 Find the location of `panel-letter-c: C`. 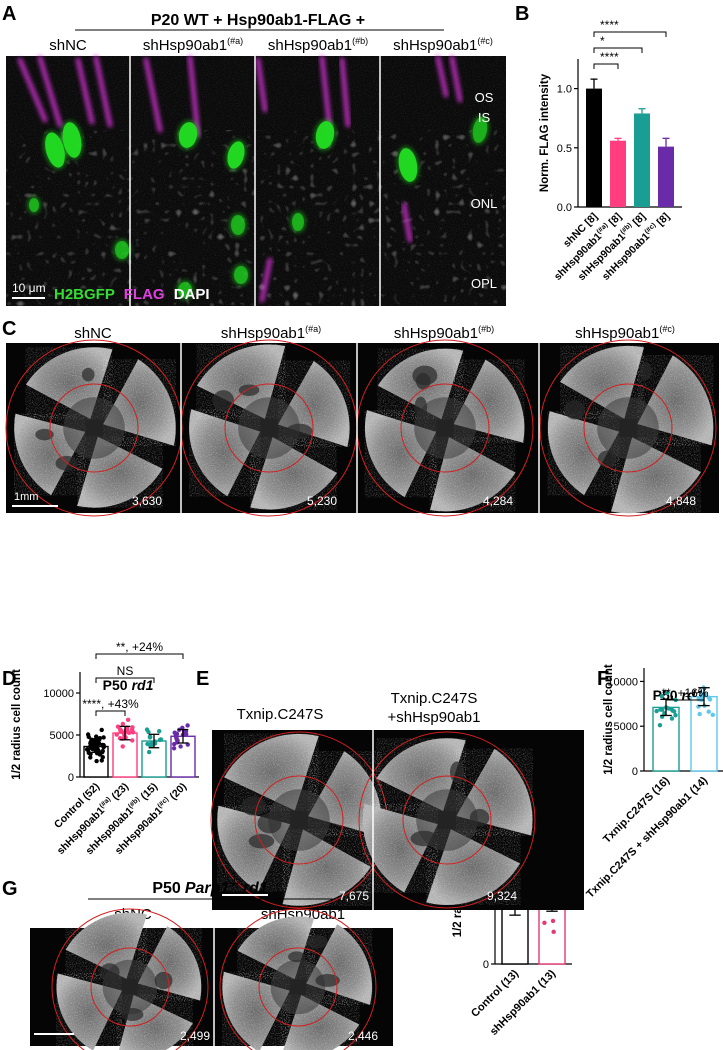

panel-letter-c: C is located at coordinates (9, 329).